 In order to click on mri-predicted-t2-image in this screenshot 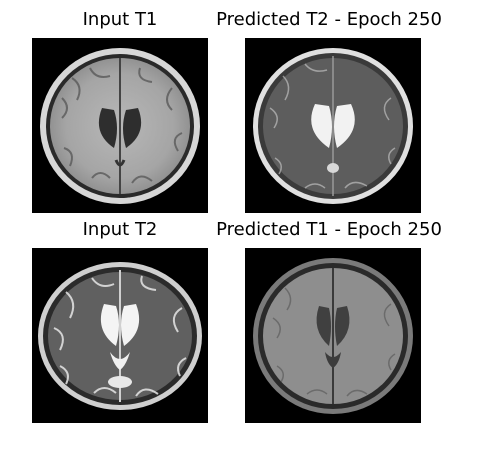, I will do `click(333, 125)`.